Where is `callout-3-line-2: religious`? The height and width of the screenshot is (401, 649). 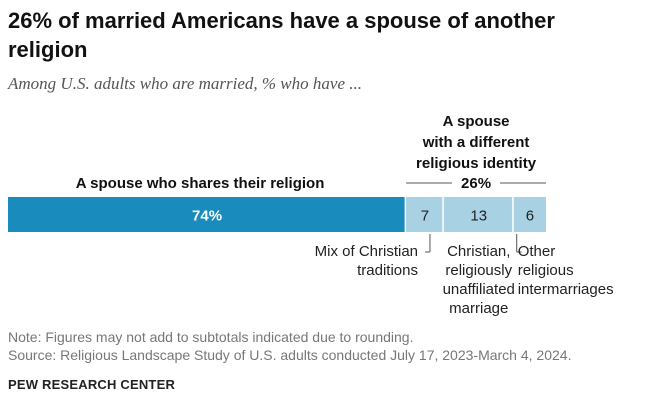
callout-3-line-2: religious is located at coordinates (546, 270).